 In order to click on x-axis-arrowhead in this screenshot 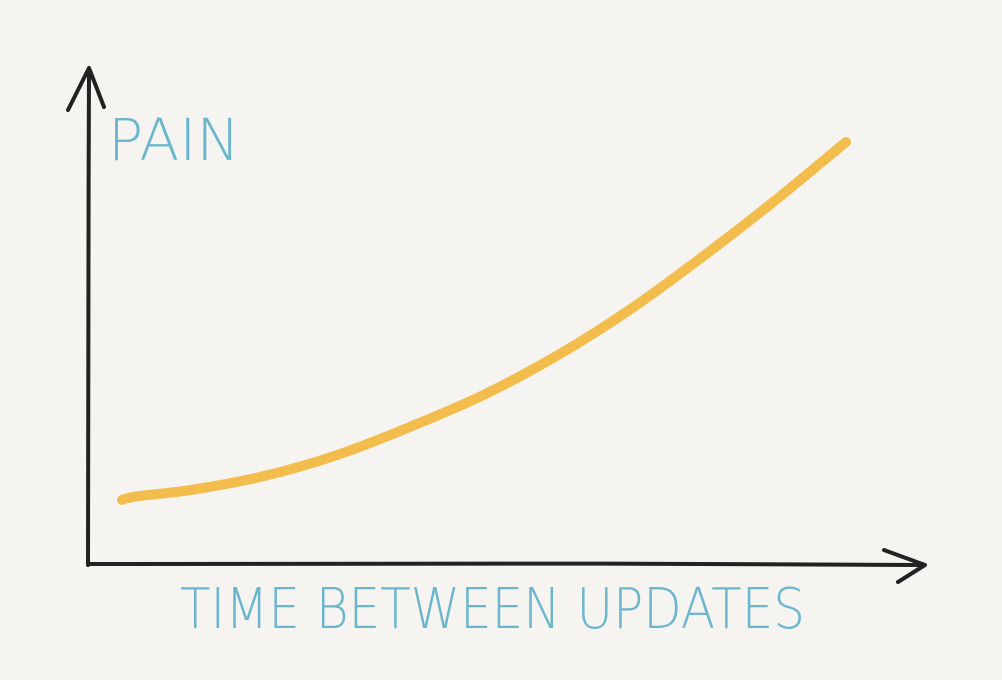, I will do `click(904, 566)`.